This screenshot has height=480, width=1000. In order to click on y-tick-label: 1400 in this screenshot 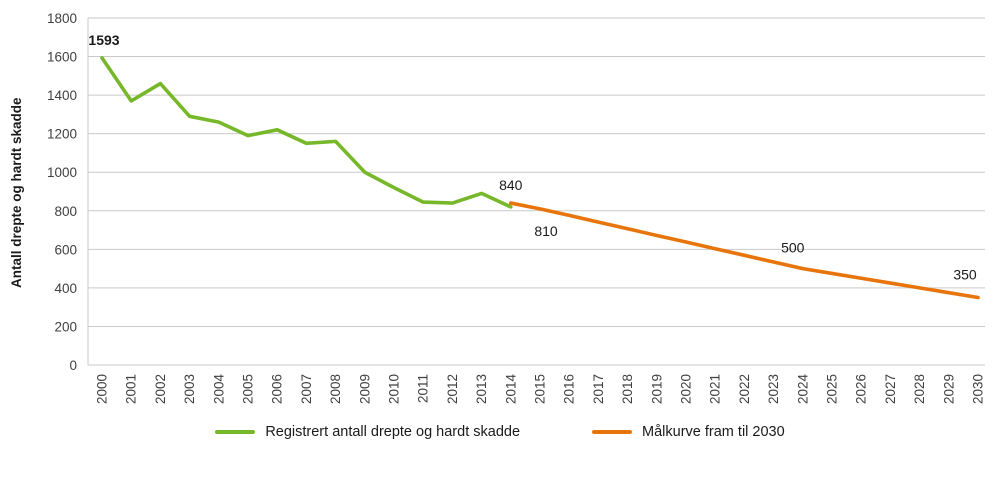, I will do `click(62, 95)`.